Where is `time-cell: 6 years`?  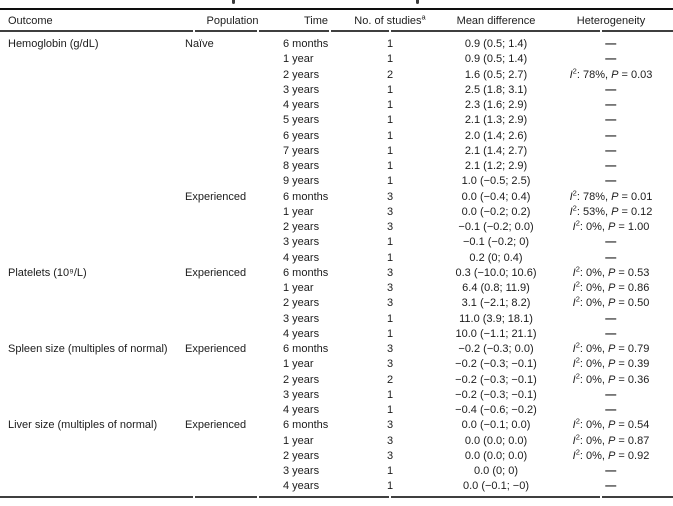 time-cell: 6 years is located at coordinates (301, 135).